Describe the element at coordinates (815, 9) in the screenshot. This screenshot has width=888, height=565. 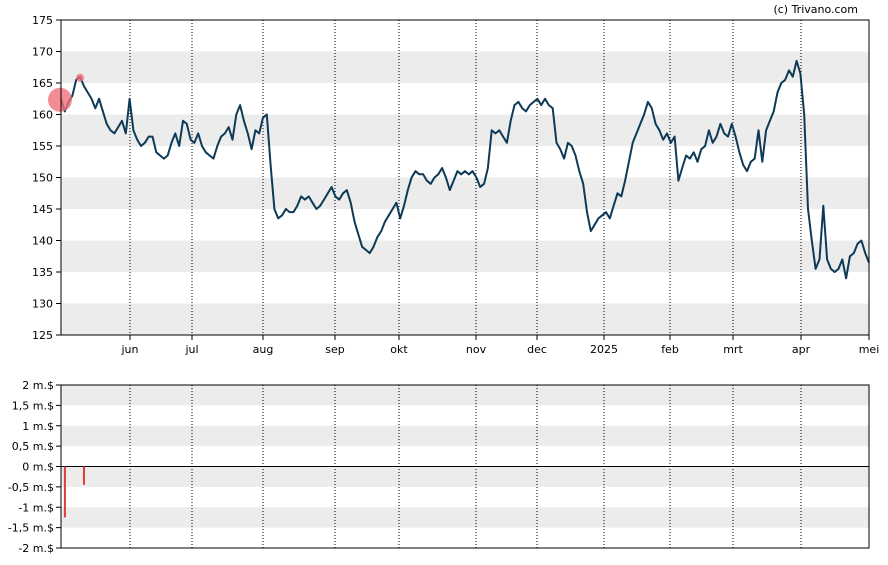
I see `credit-text: (c) Trivano.com` at that location.